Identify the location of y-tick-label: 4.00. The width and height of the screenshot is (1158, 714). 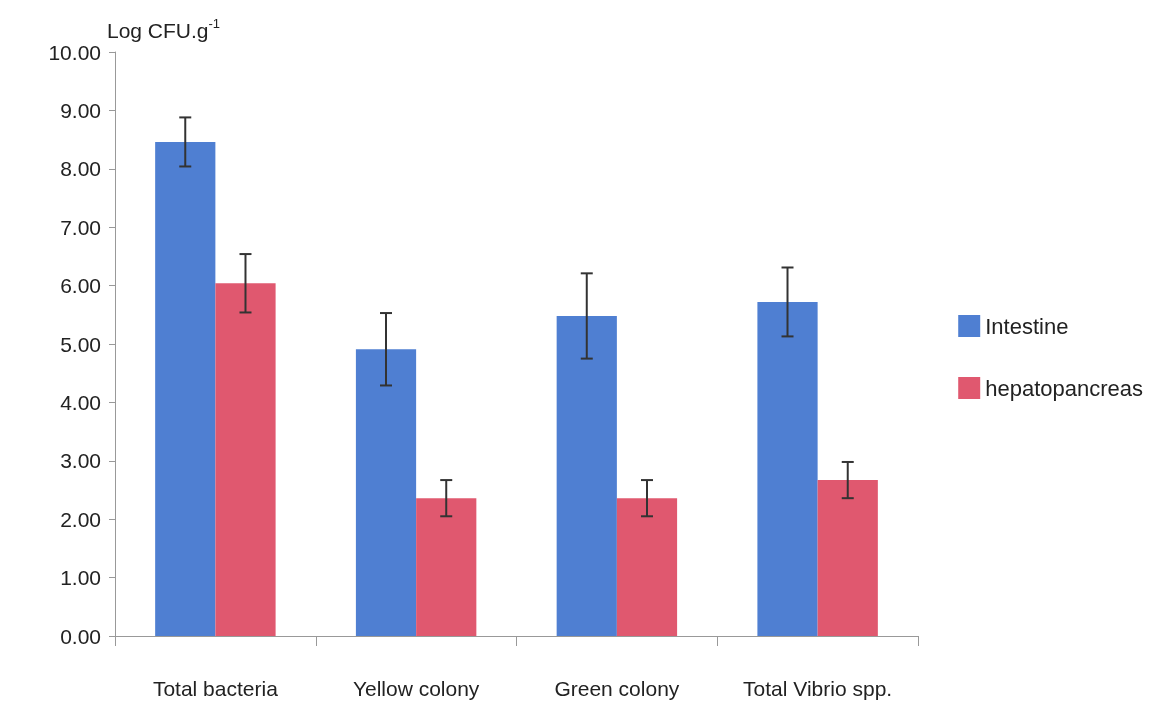
(80, 402).